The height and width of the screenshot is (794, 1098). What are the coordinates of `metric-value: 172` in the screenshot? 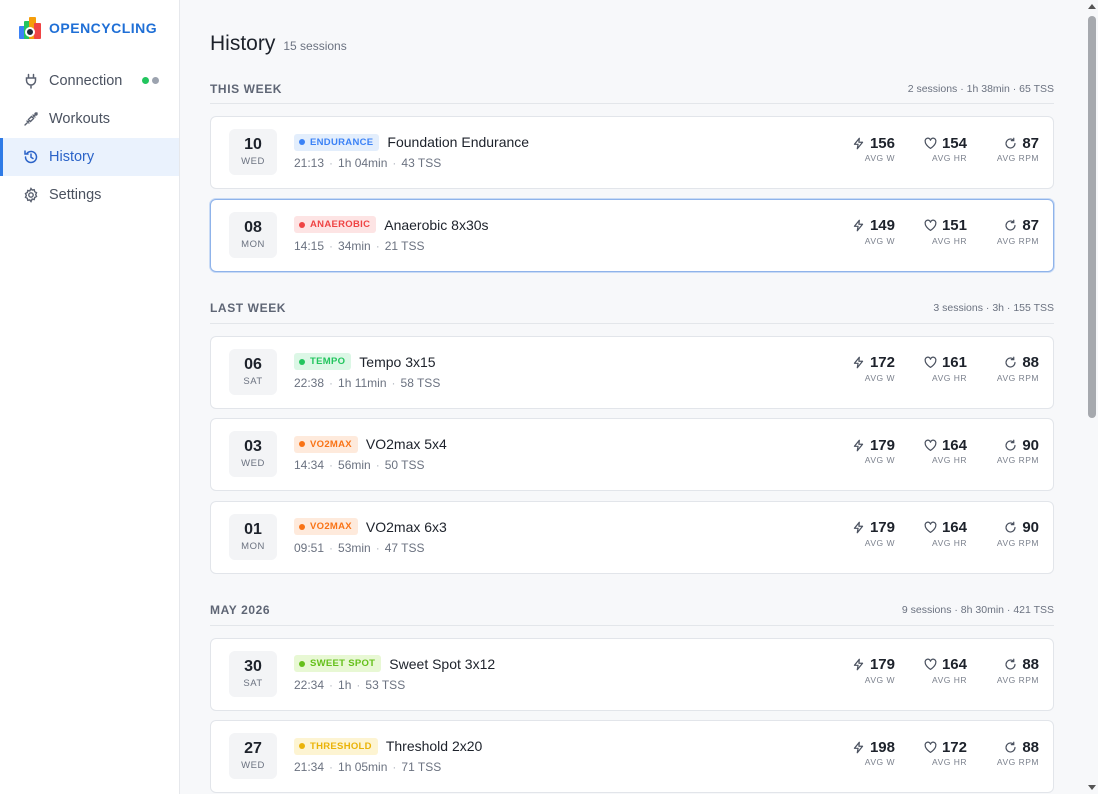 It's located at (954, 747).